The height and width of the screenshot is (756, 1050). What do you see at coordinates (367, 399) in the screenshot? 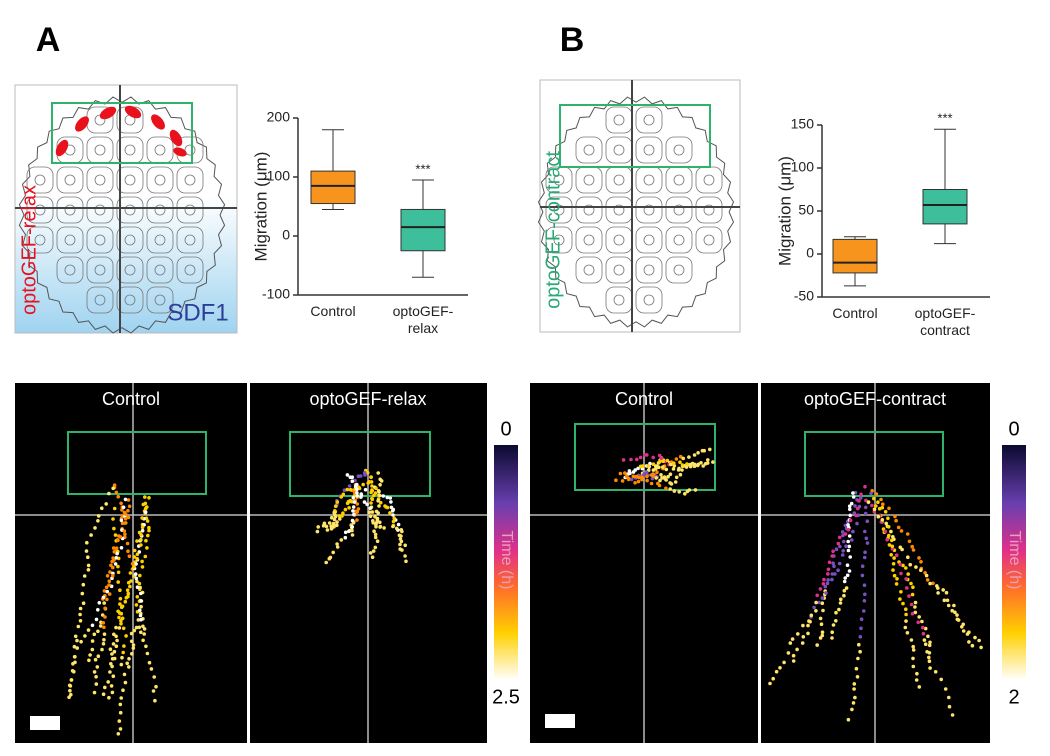
I see `image-label: optoGEF-relax` at bounding box center [367, 399].